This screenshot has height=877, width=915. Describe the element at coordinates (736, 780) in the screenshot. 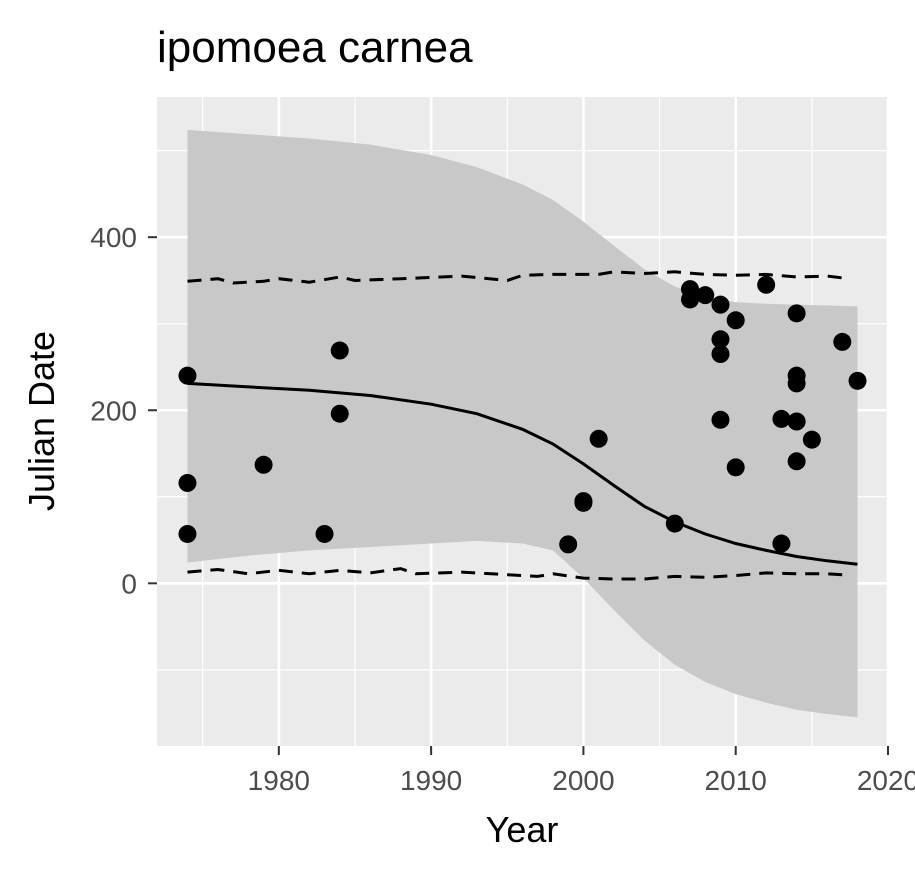

I see `x-tick-label: 2010` at that location.